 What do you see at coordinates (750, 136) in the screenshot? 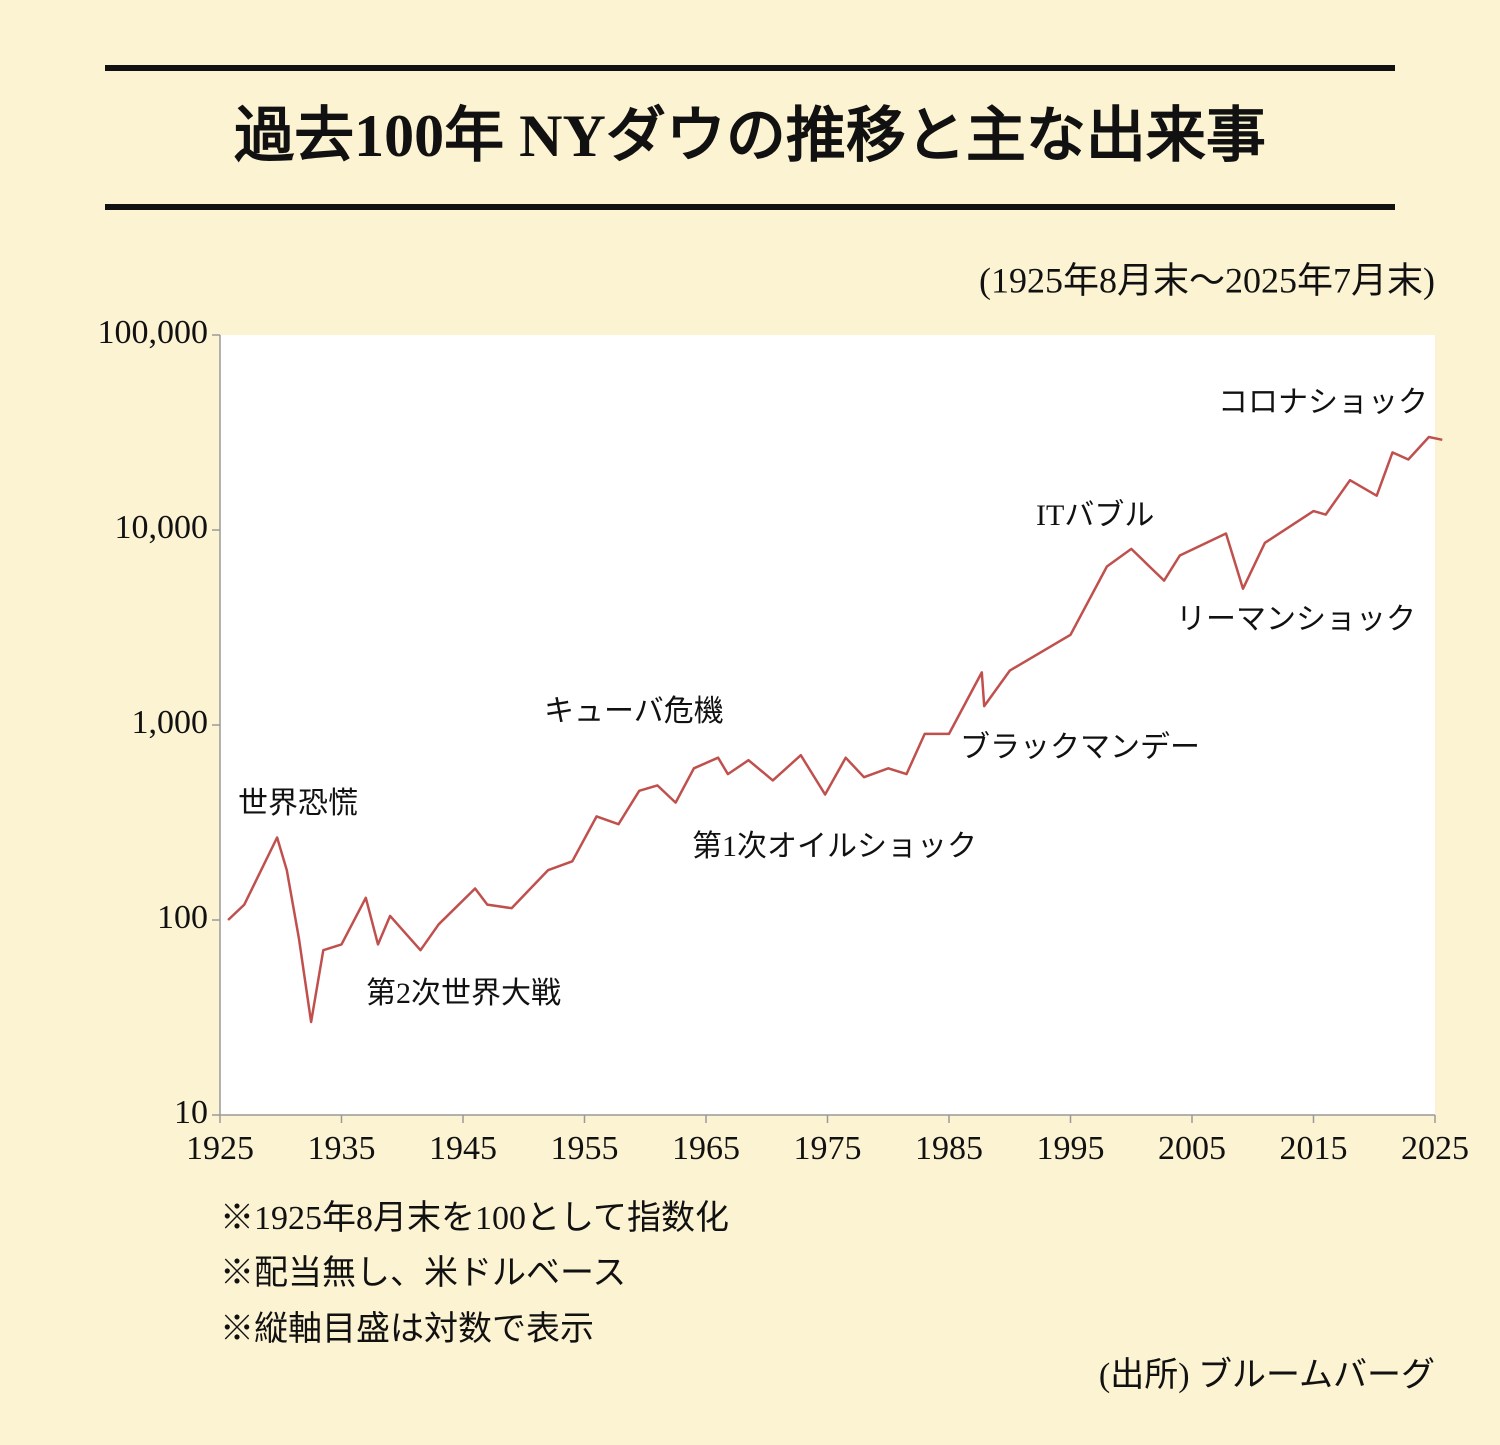
I see `chart-title: 過去100年 NYダウの推移と主な出来事` at bounding box center [750, 136].